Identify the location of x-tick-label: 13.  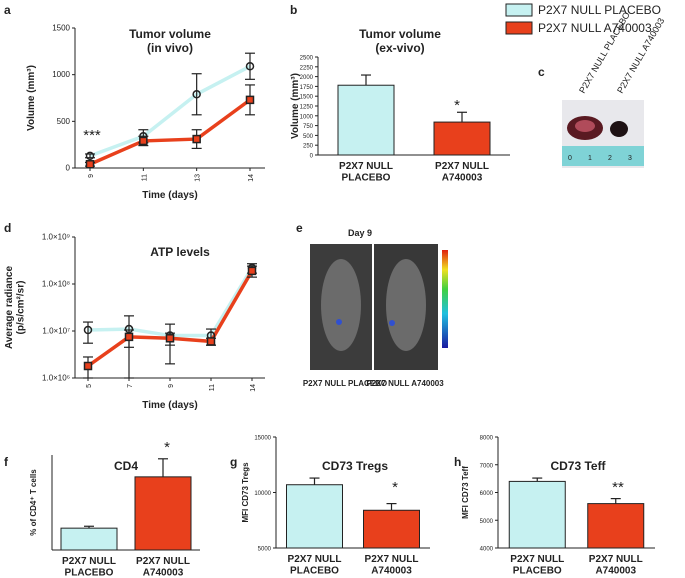
(198, 178).